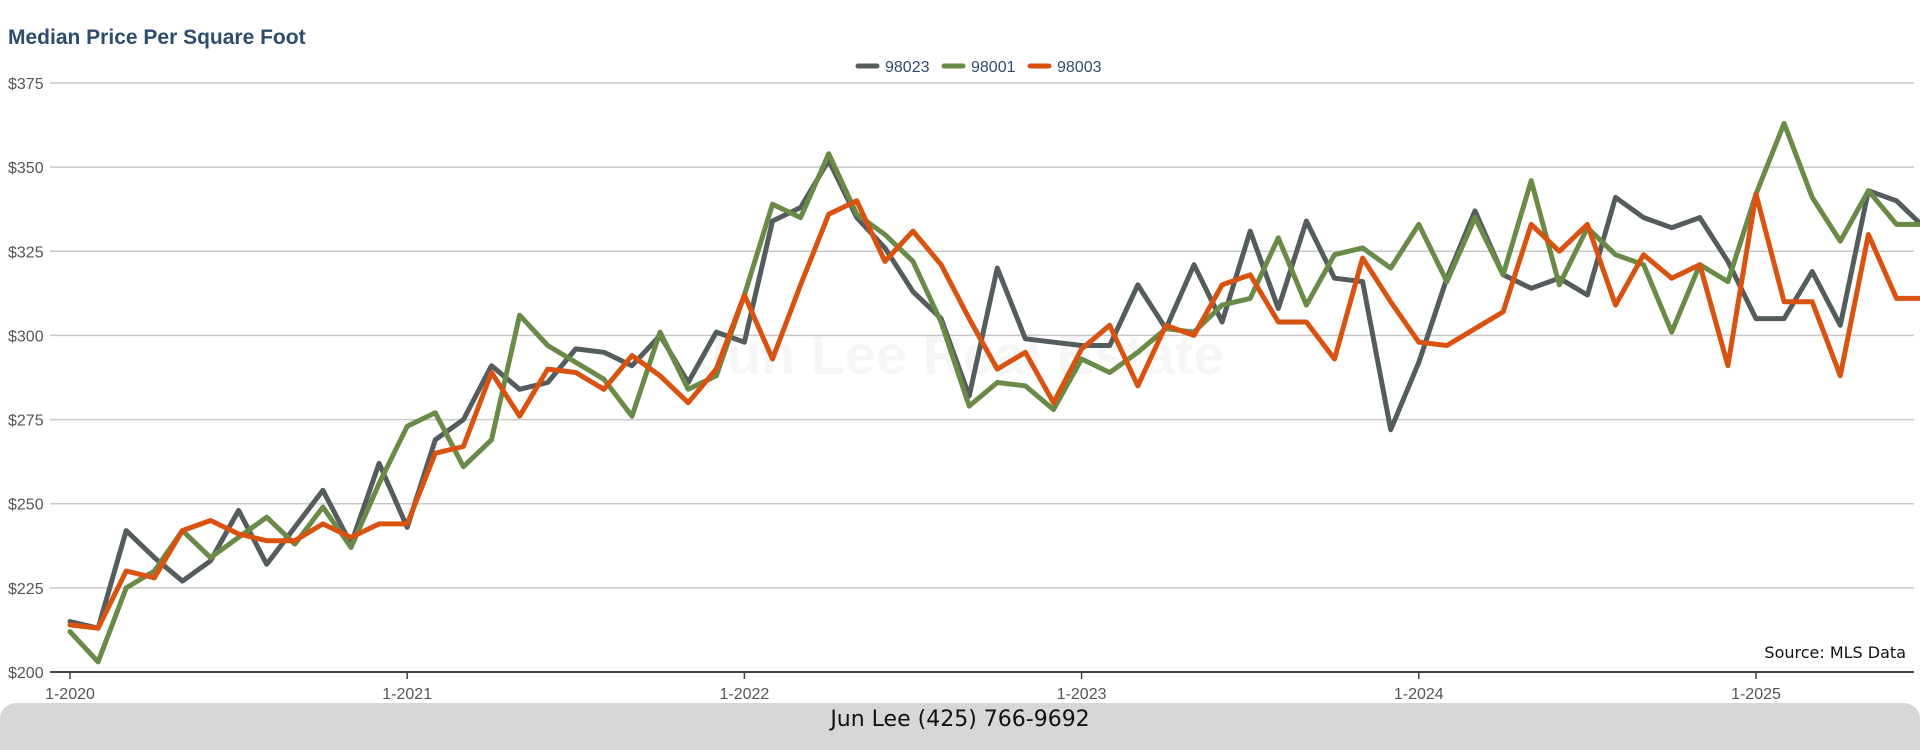 This screenshot has height=750, width=1920. Describe the element at coordinates (26, 168) in the screenshot. I see `y-tick-label: $350` at that location.